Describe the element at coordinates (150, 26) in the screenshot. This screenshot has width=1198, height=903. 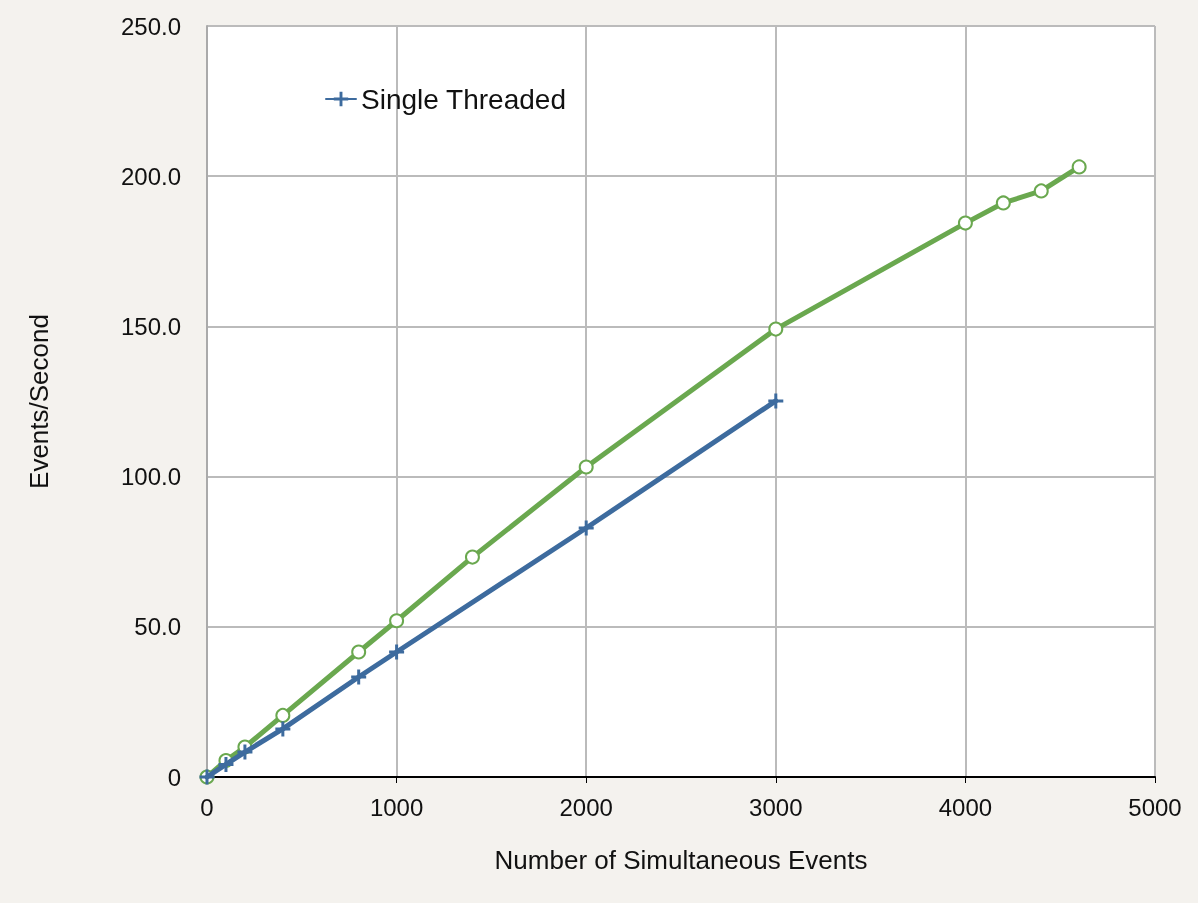
I see `y-tick-label: 250.0` at that location.